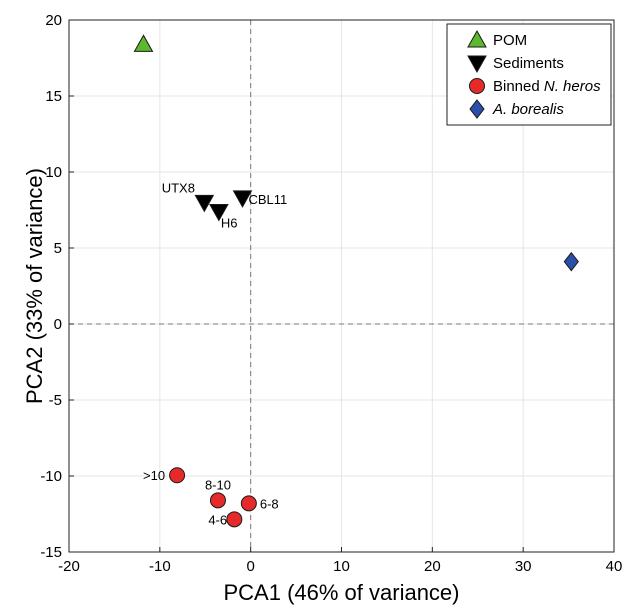 The image size is (644, 606). Describe the element at coordinates (342, 592) in the screenshot. I see `x-axis-label: PCA1 (46% of variance)` at that location.